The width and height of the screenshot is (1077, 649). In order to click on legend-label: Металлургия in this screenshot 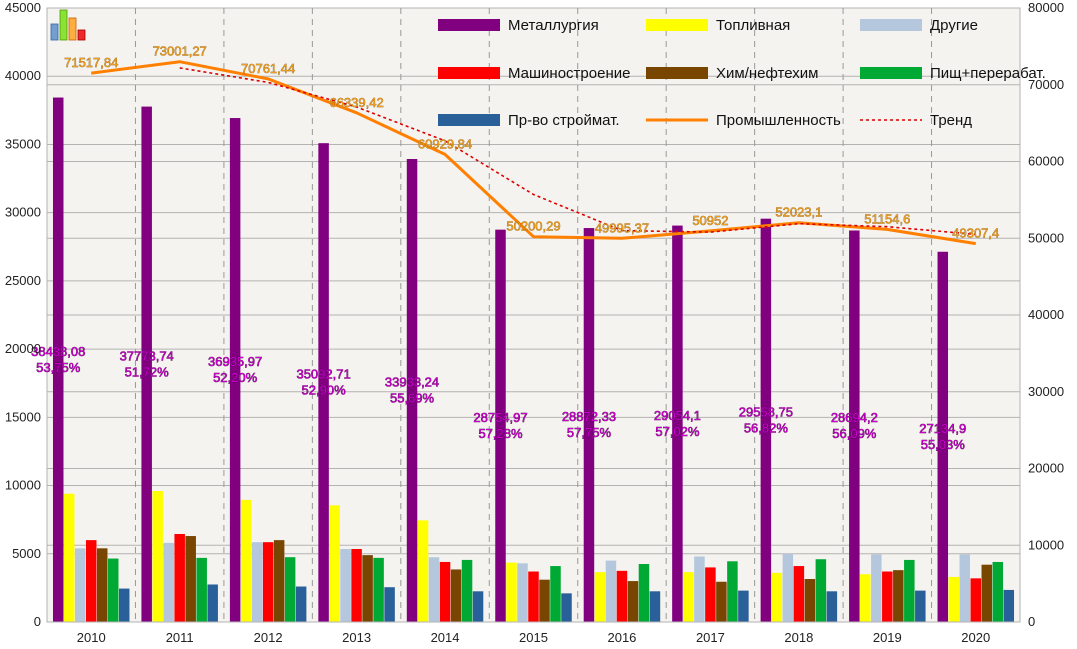, I will do `click(553, 25)`.